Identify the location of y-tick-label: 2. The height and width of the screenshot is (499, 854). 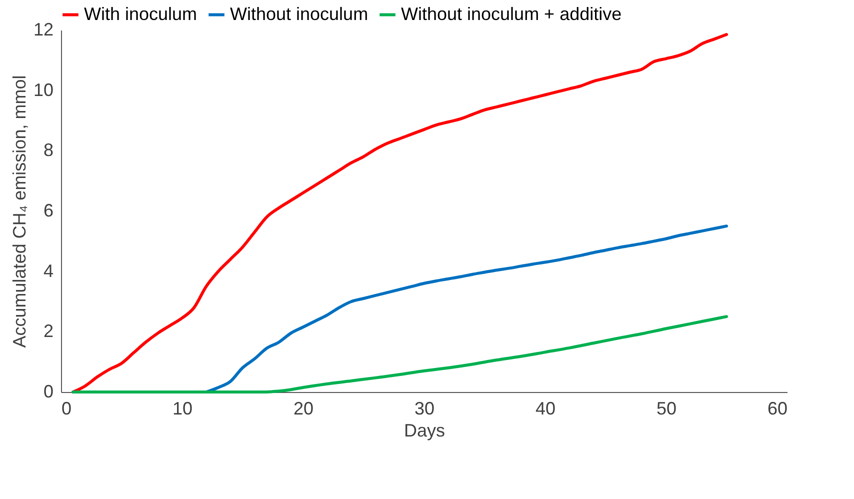
(48, 331).